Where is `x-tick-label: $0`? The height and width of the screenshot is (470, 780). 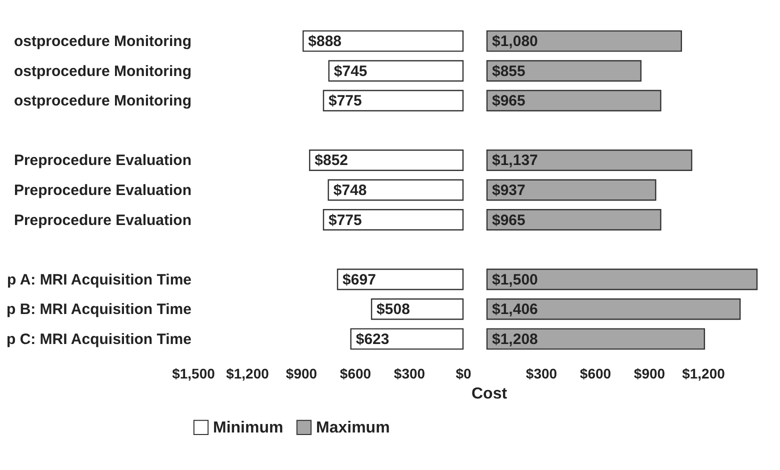
x-tick-label: $0 is located at coordinates (464, 374).